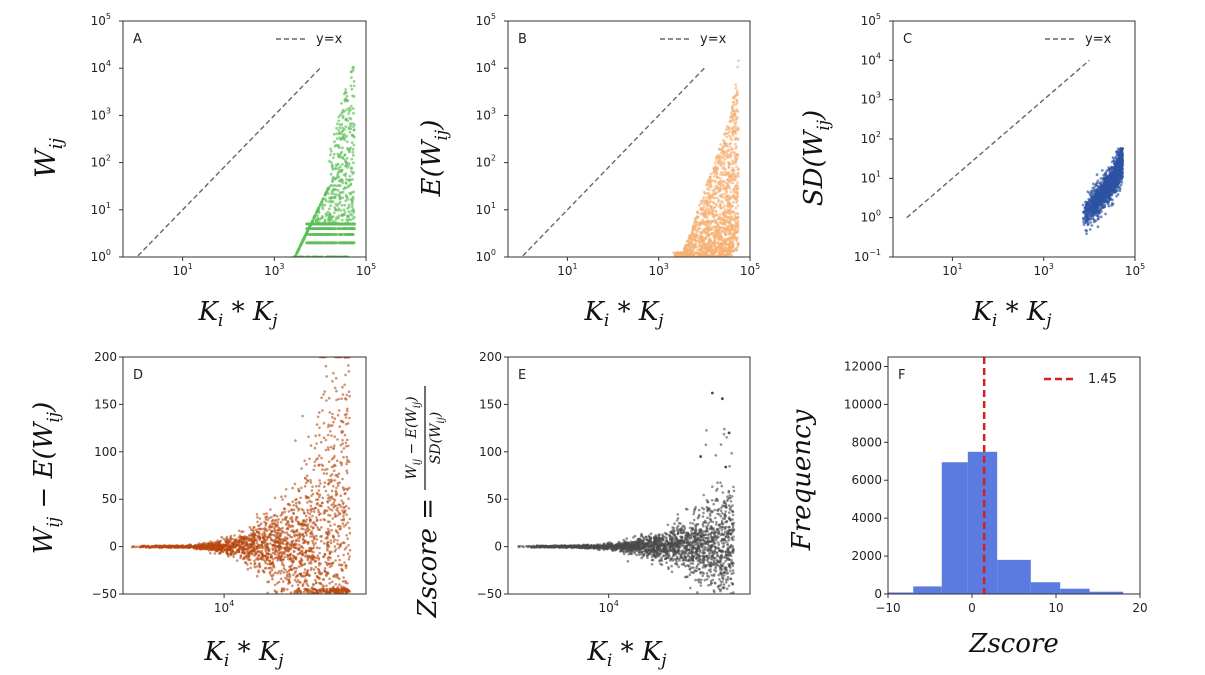 The height and width of the screenshot is (675, 1205). I want to click on y-tick-label: 10⁴, so click(486, 67).